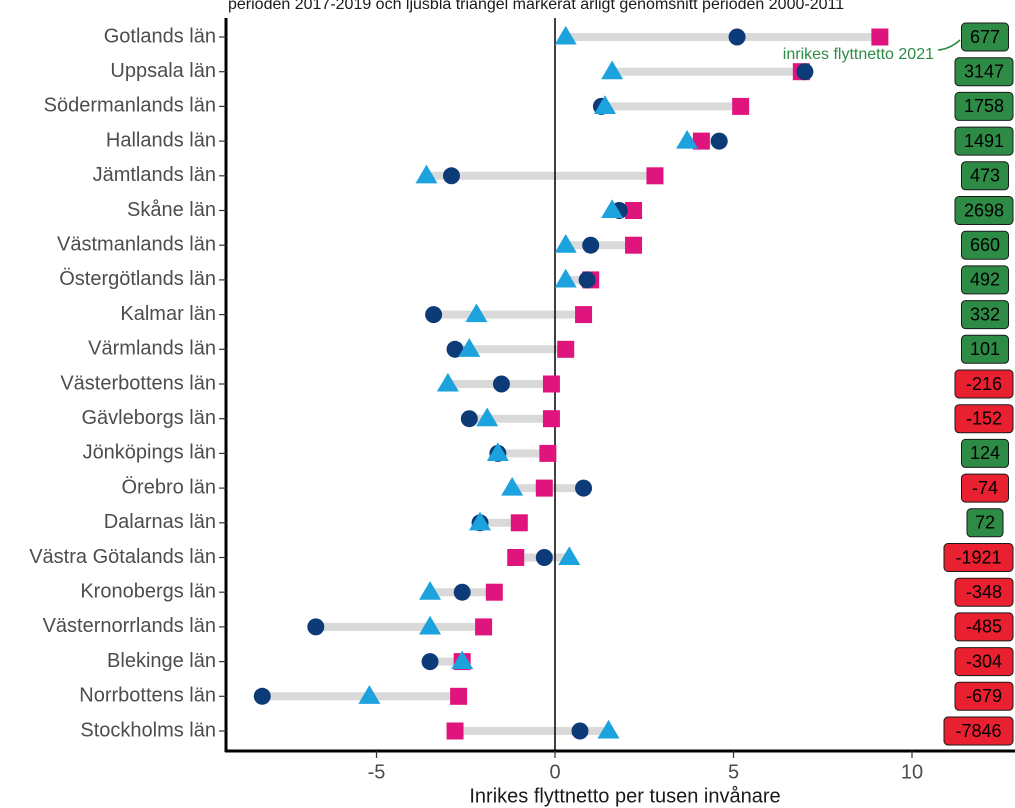 This screenshot has width=1015, height=808. I want to click on value-badge-label: -216, so click(984, 384).